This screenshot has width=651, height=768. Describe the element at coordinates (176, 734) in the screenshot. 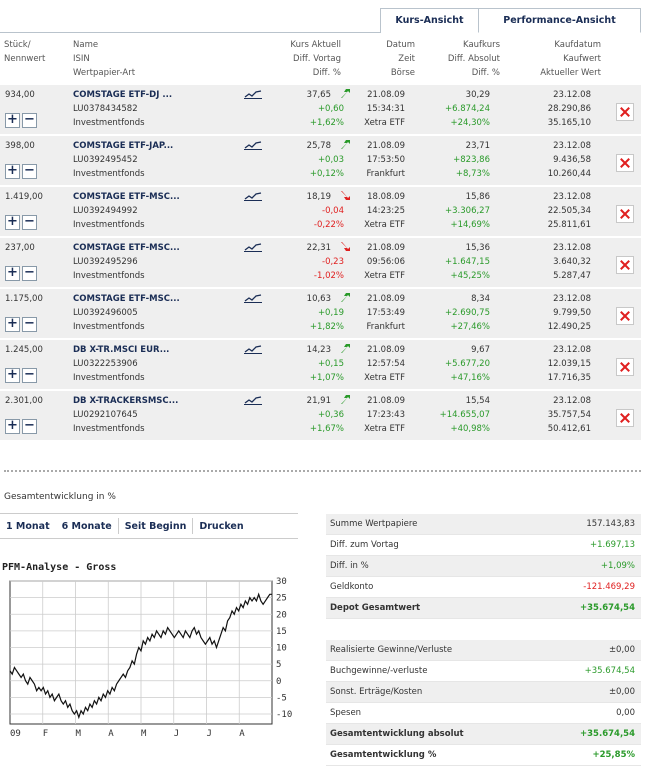

I see `x-tick-label: J` at that location.